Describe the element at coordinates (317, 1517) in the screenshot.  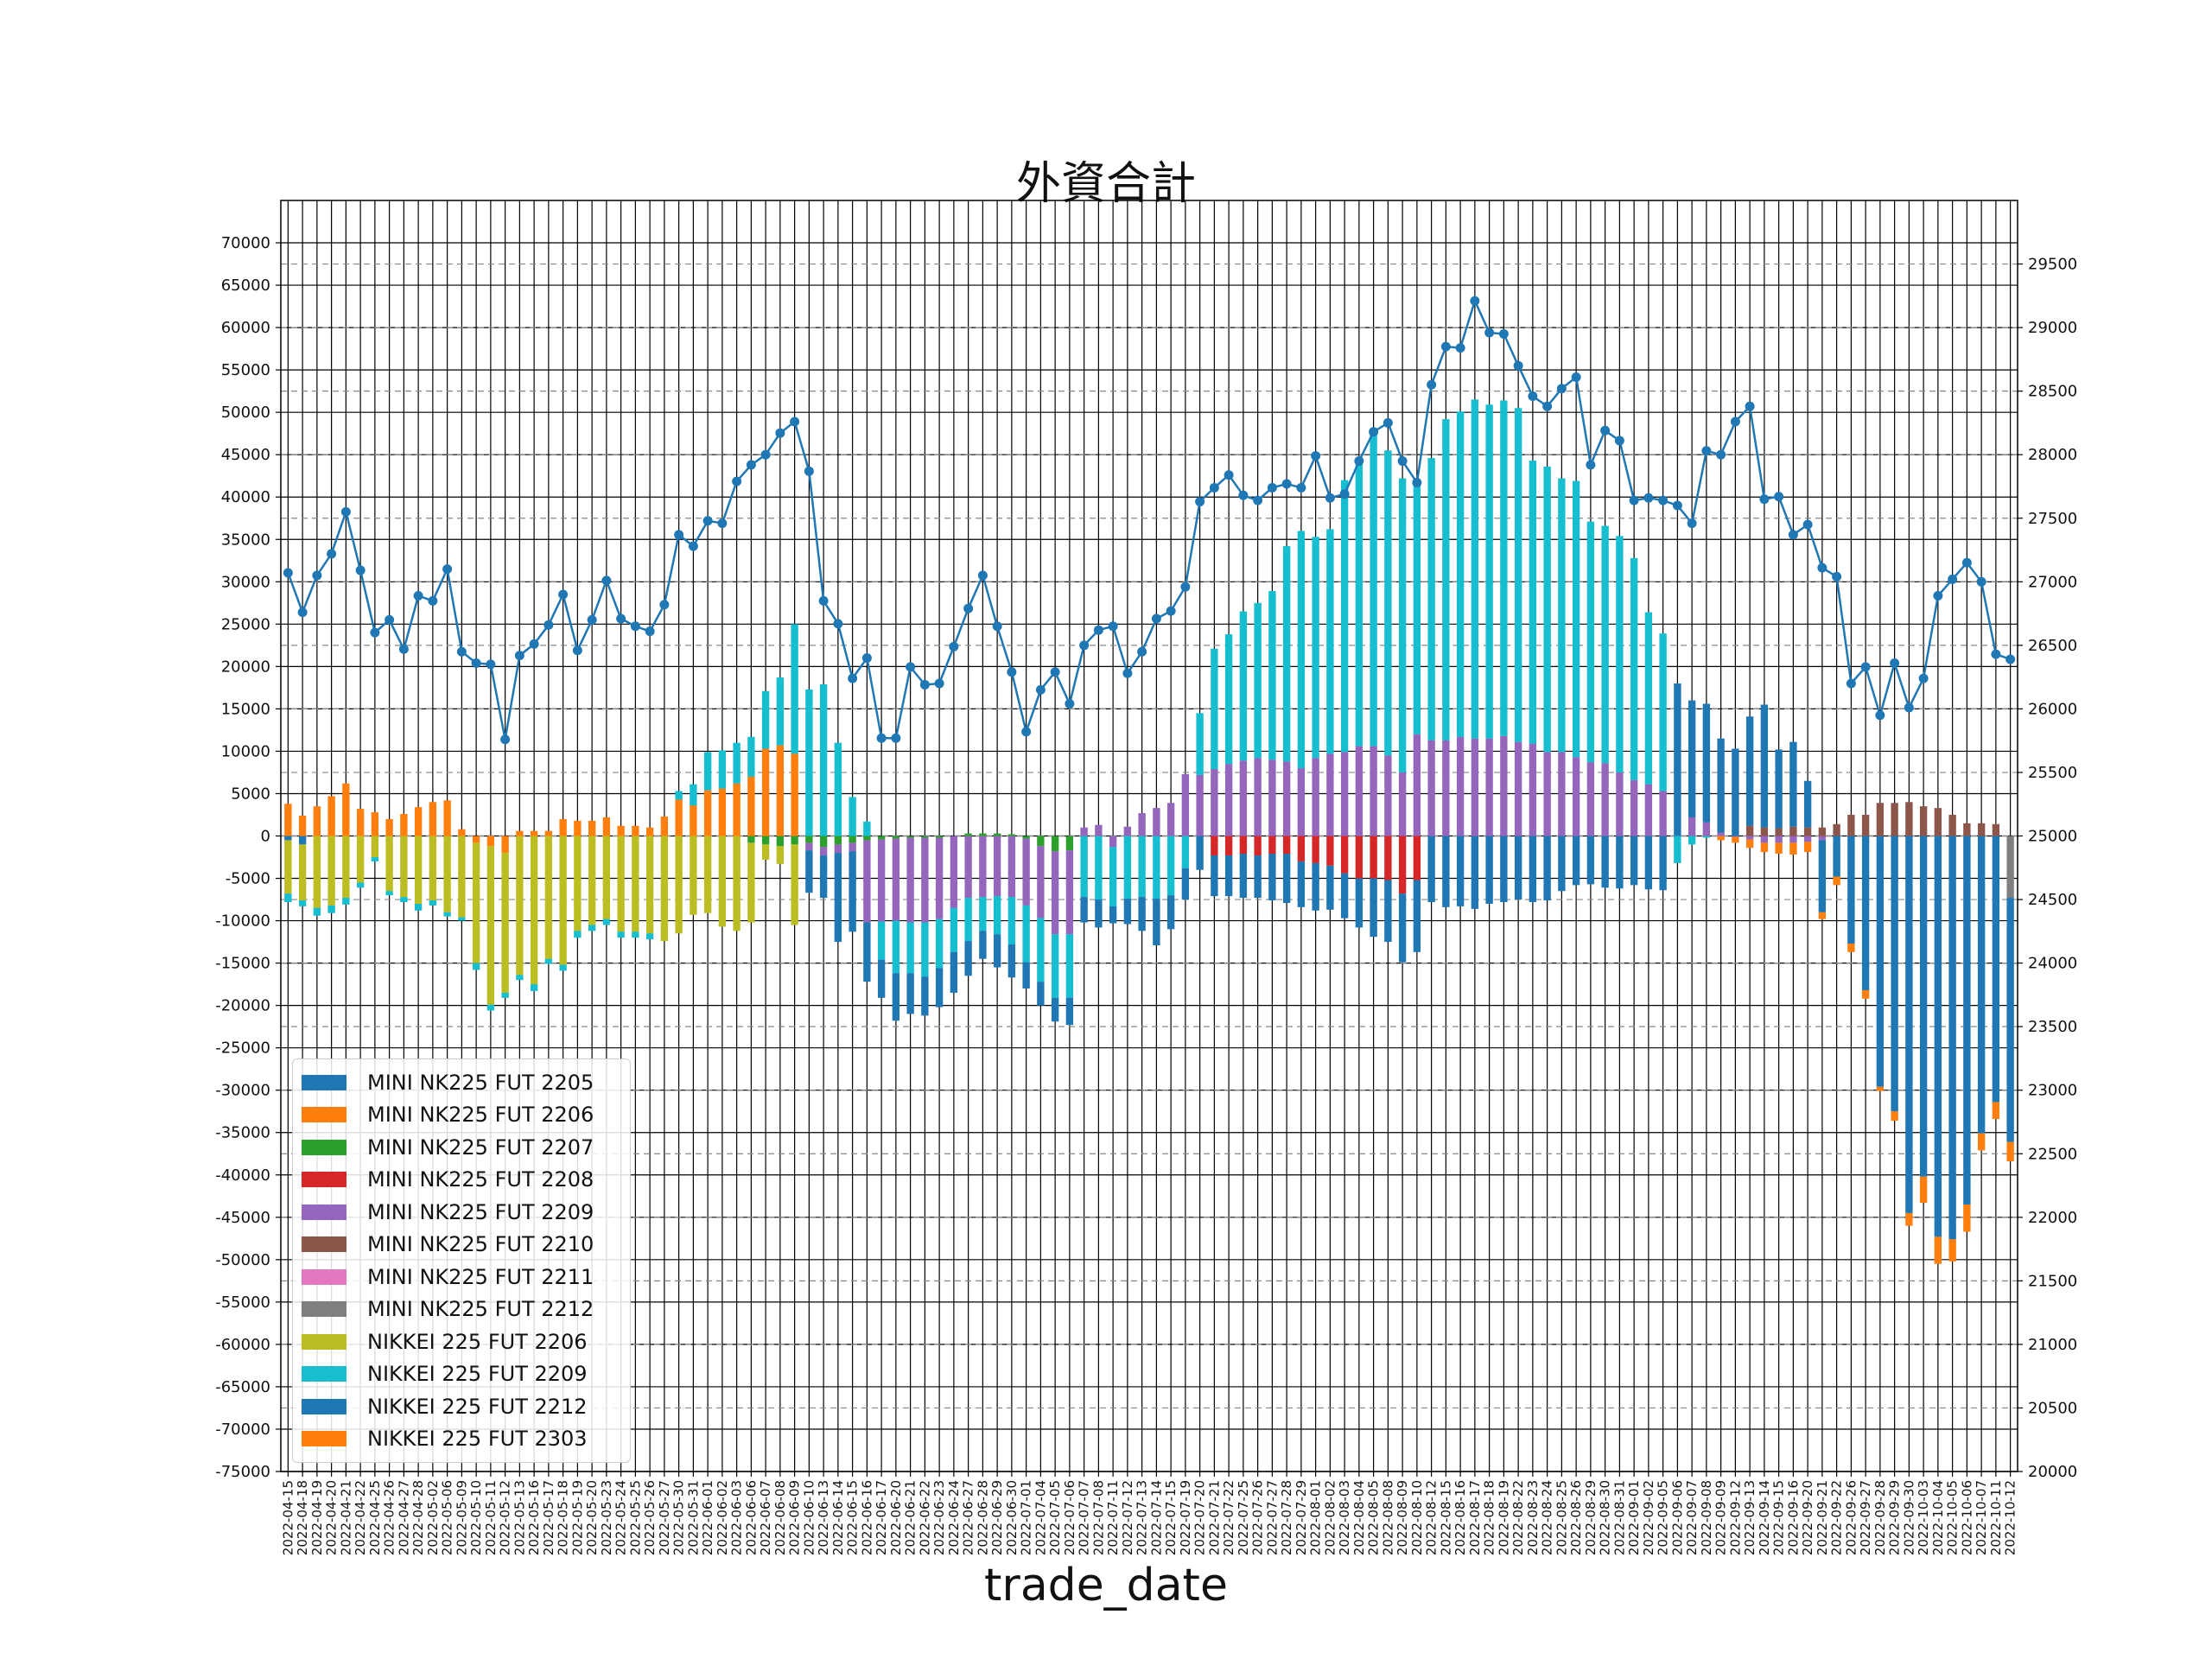
I see `x-tick-label: 2022-04-19` at that location.